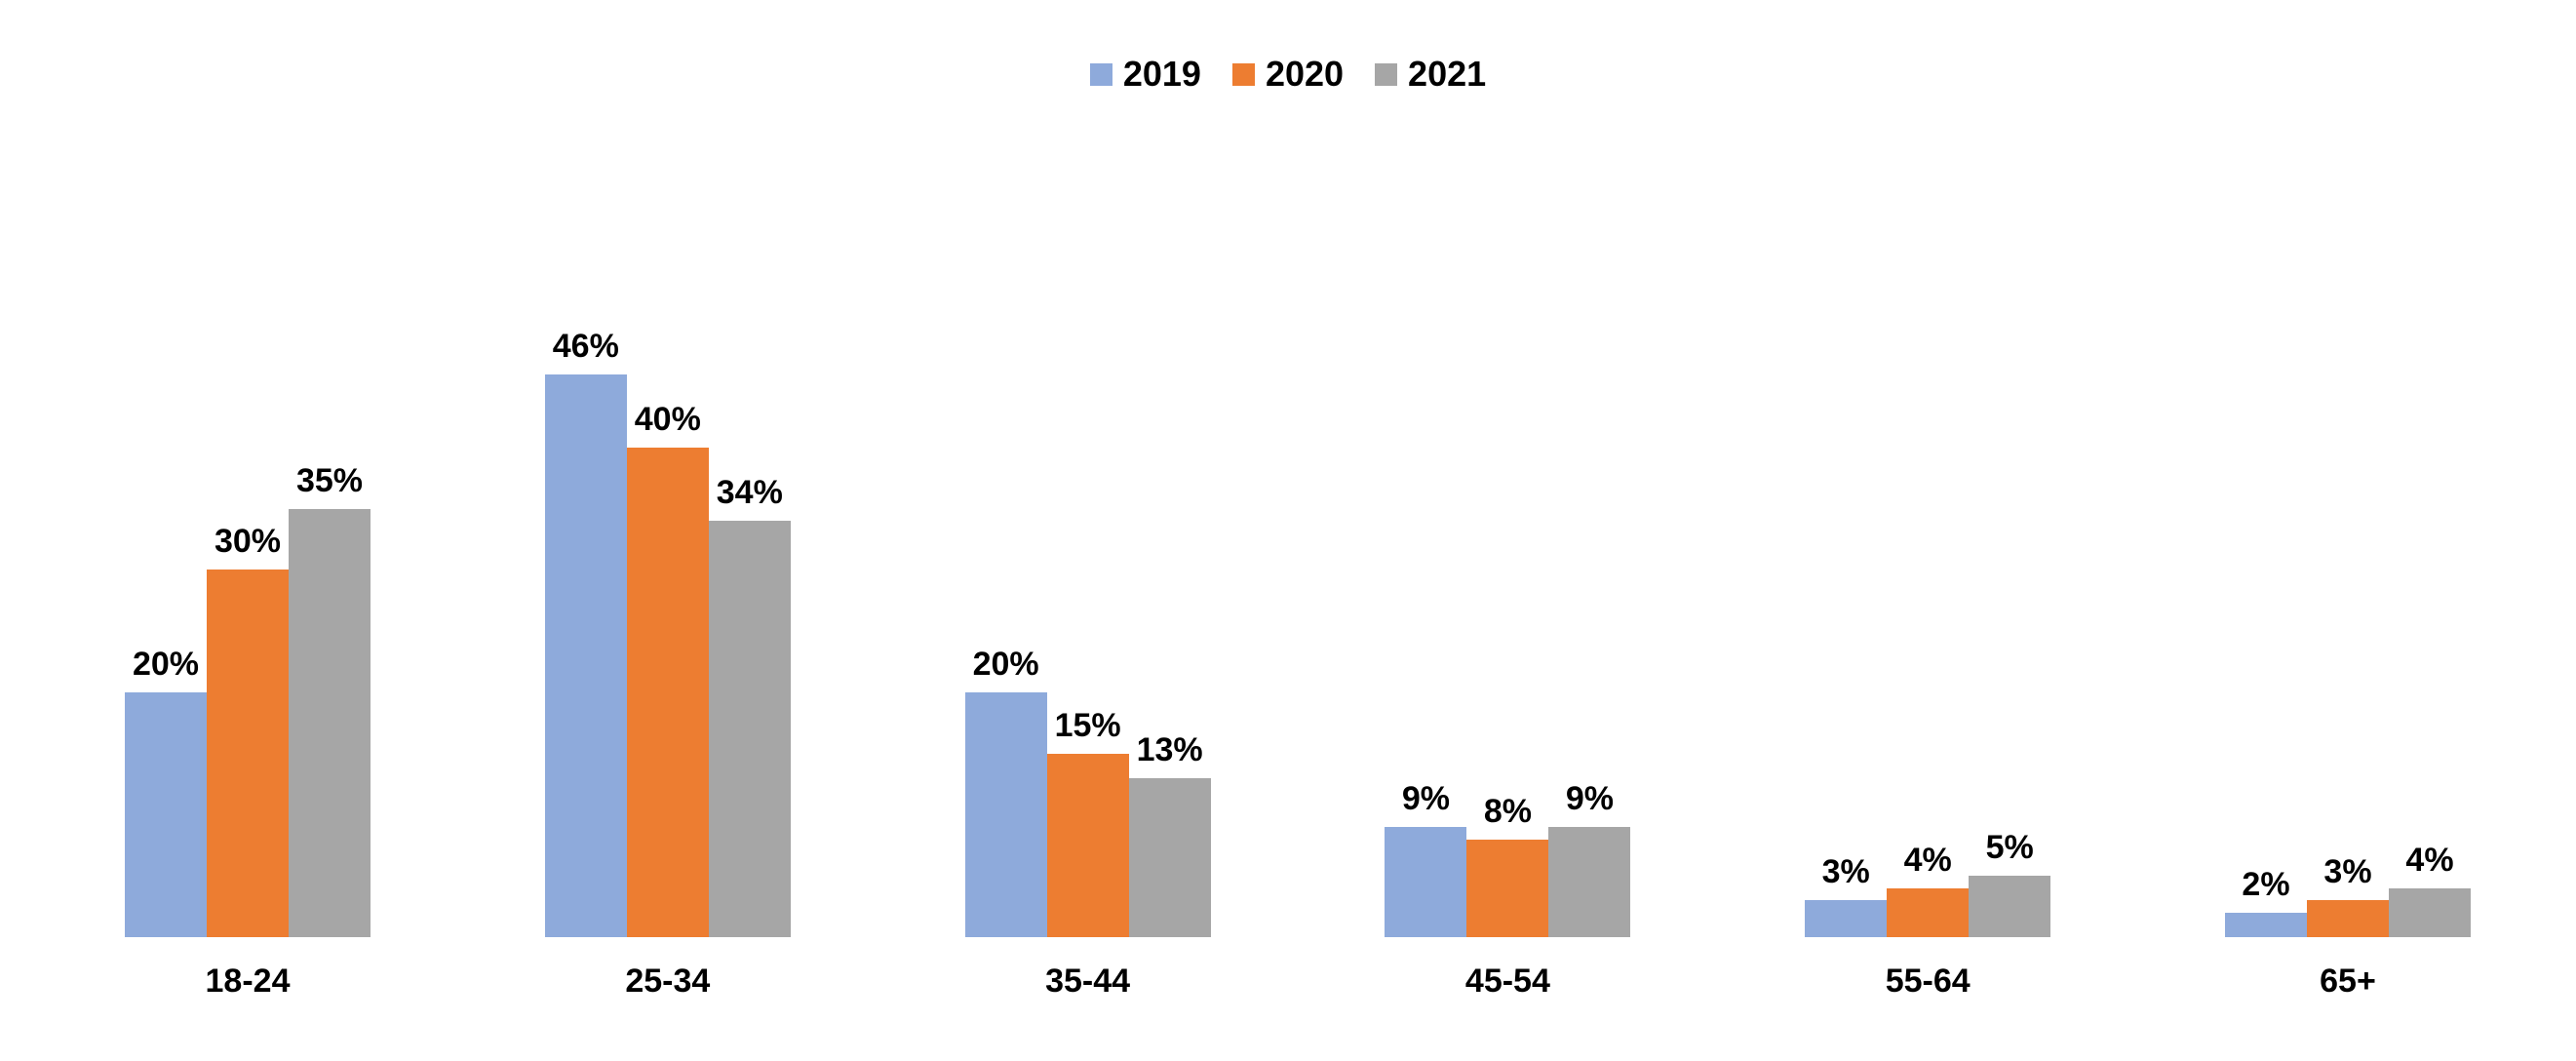  What do you see at coordinates (1169, 750) in the screenshot?
I see `data-label: 13%` at bounding box center [1169, 750].